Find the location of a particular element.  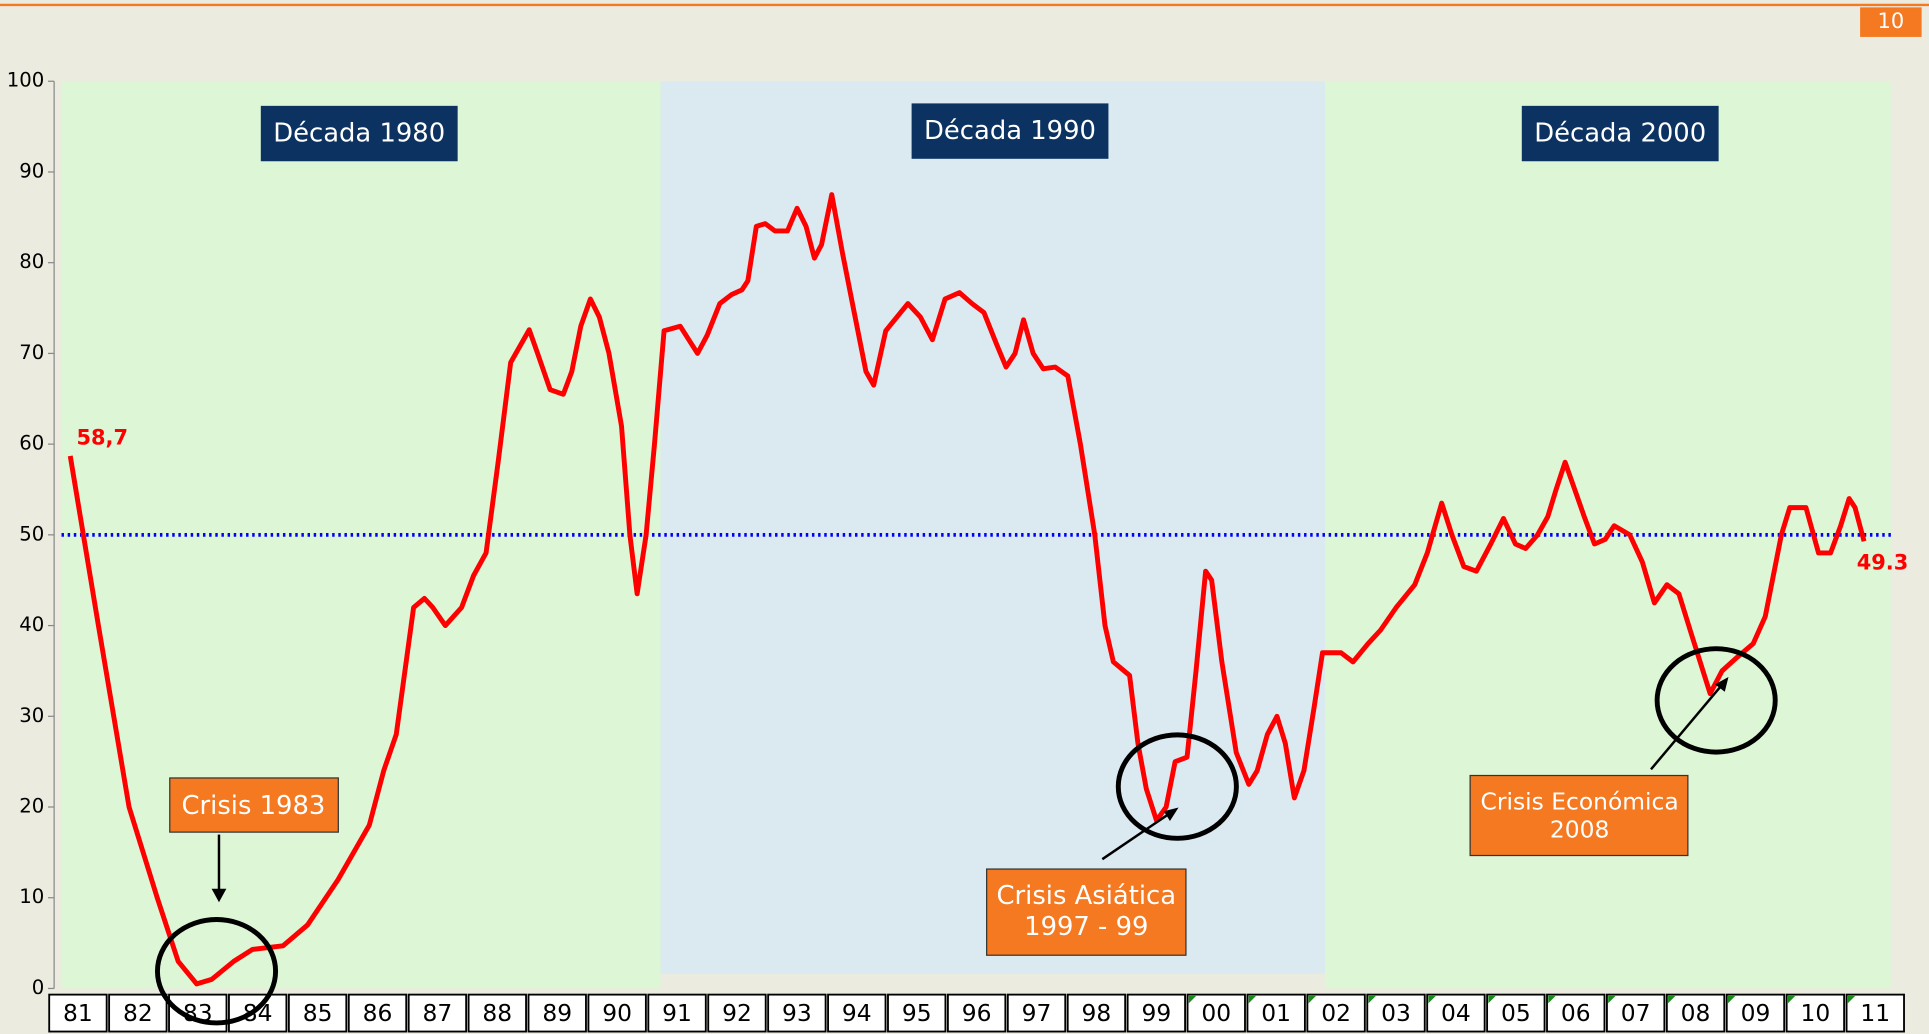

x-tick-label: 95 is located at coordinates (917, 1013).